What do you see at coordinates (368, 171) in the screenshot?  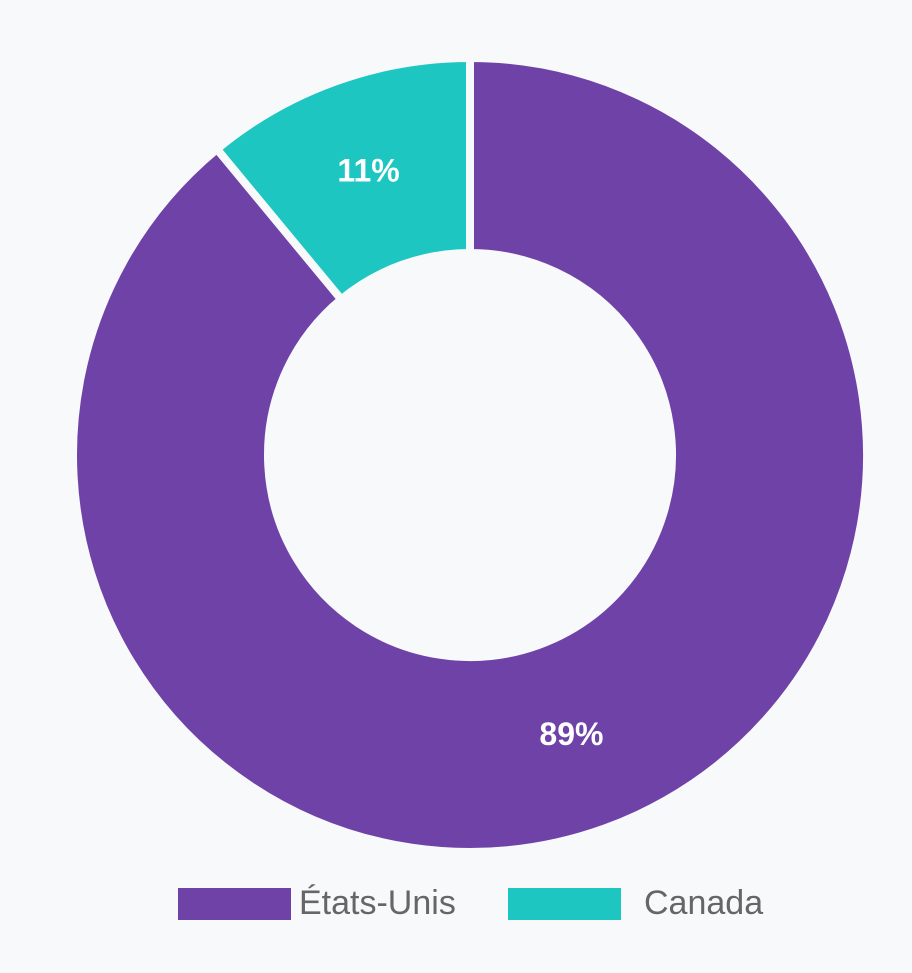 I see `value-label: 11%` at bounding box center [368, 171].